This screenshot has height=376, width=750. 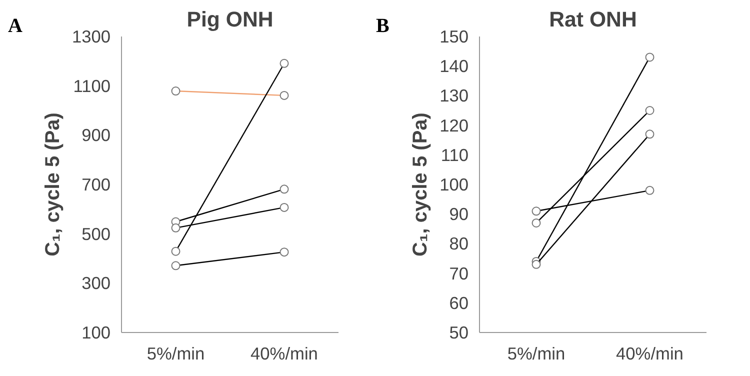 I want to click on y-tick-label: 70, so click(x=459, y=273).